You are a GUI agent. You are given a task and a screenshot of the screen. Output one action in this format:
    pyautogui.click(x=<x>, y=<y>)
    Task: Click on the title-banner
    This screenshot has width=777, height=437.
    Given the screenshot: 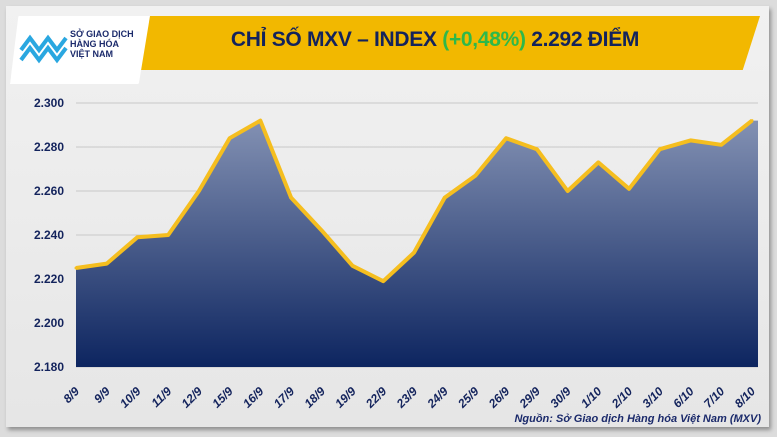 What is the action you would take?
    pyautogui.click(x=415, y=43)
    